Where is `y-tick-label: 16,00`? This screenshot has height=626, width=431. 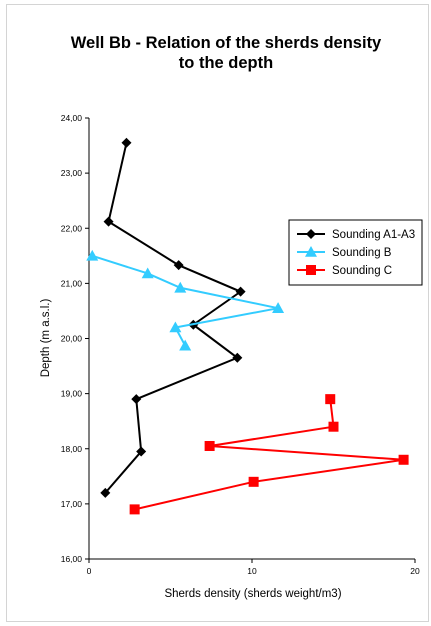
y-tick-label: 16,00 is located at coordinates (72, 559).